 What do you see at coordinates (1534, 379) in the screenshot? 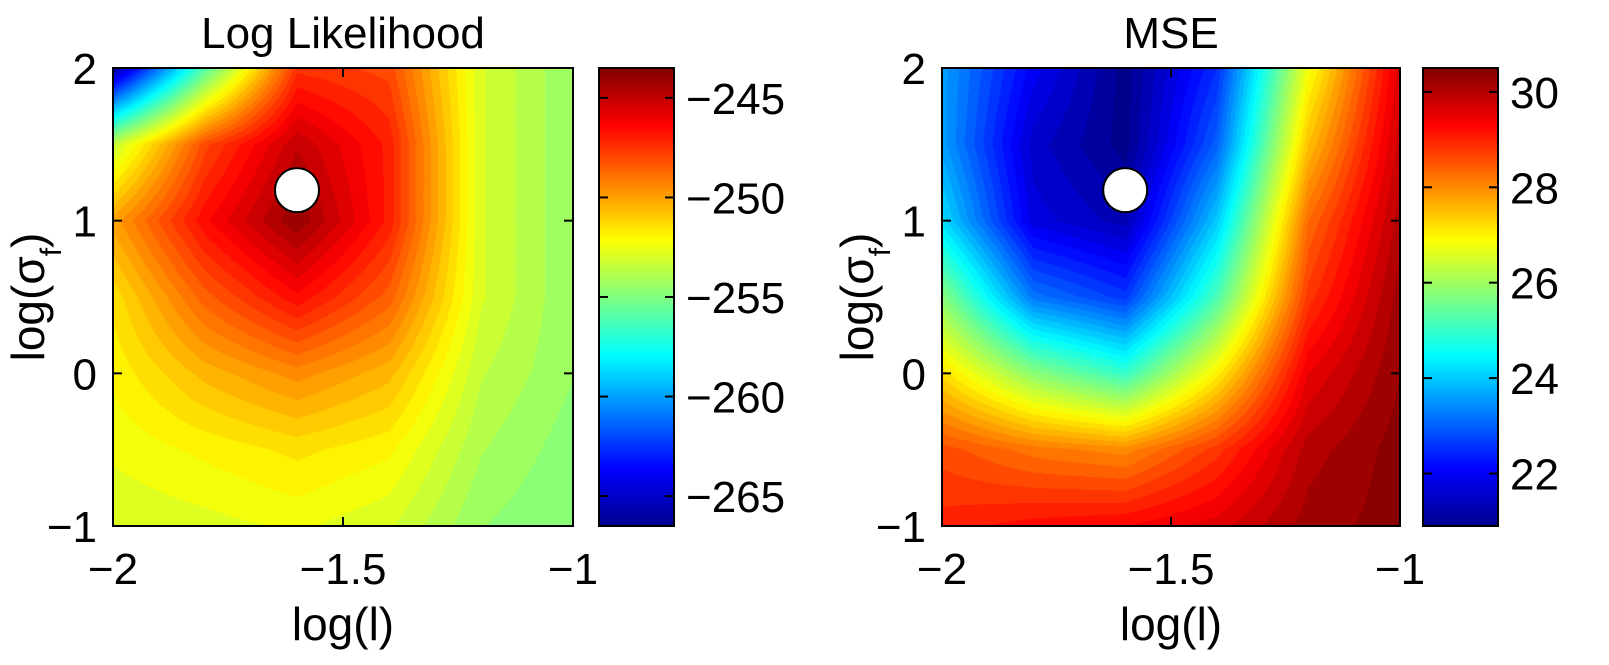
I see `colorbar-tick-label: 24` at bounding box center [1534, 379].